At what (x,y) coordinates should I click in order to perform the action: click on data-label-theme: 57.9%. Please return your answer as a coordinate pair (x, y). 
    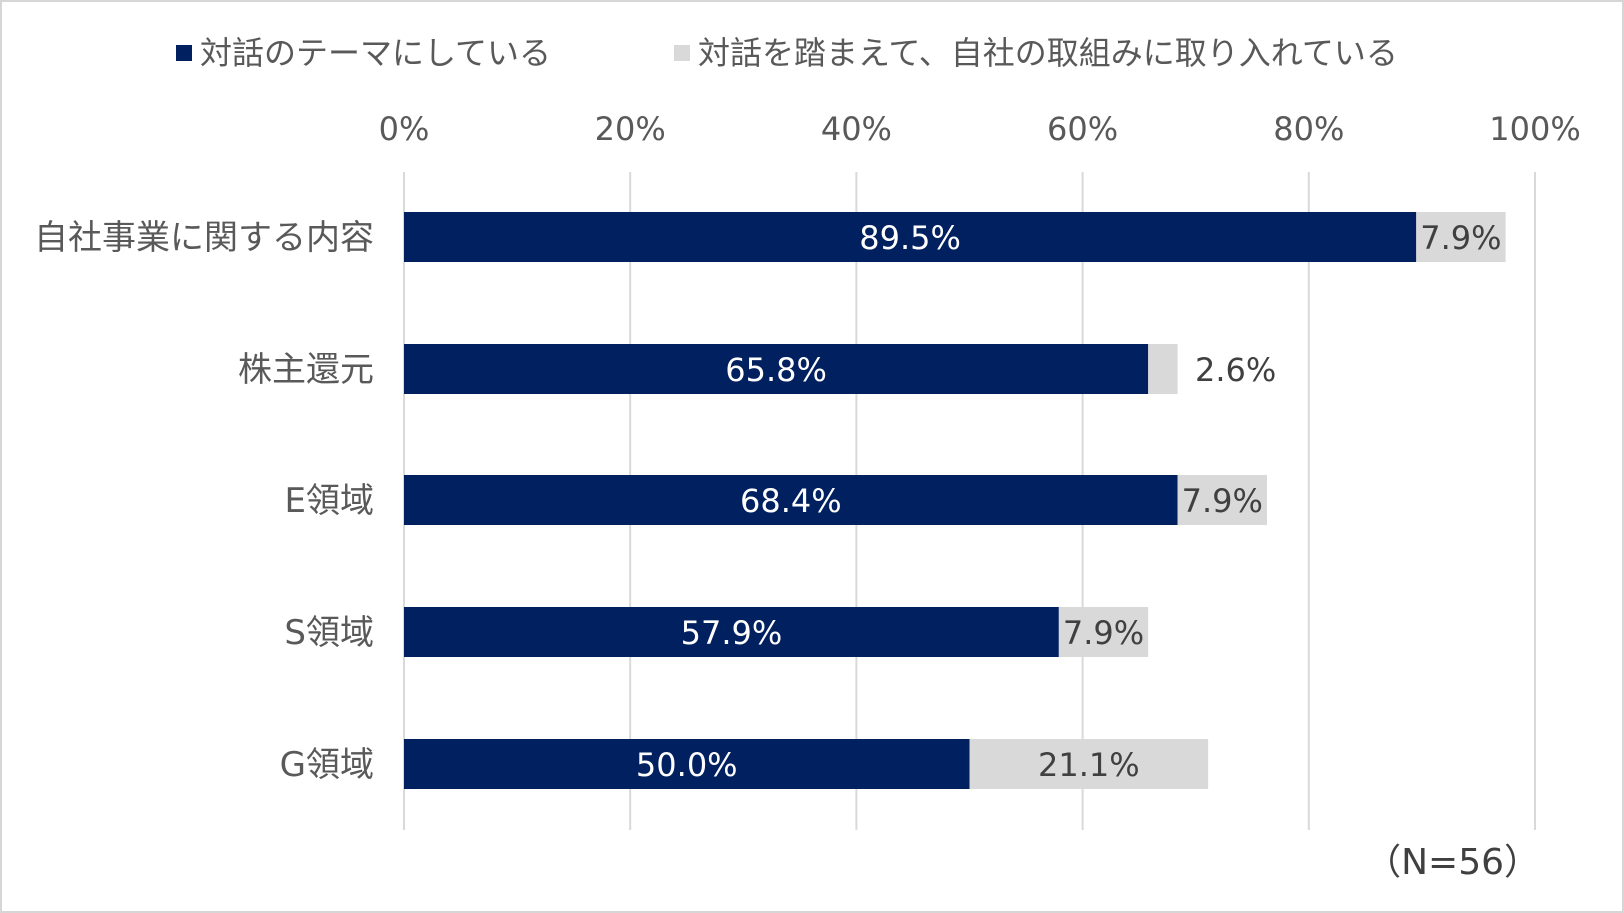
    Looking at the image, I should click on (732, 633).